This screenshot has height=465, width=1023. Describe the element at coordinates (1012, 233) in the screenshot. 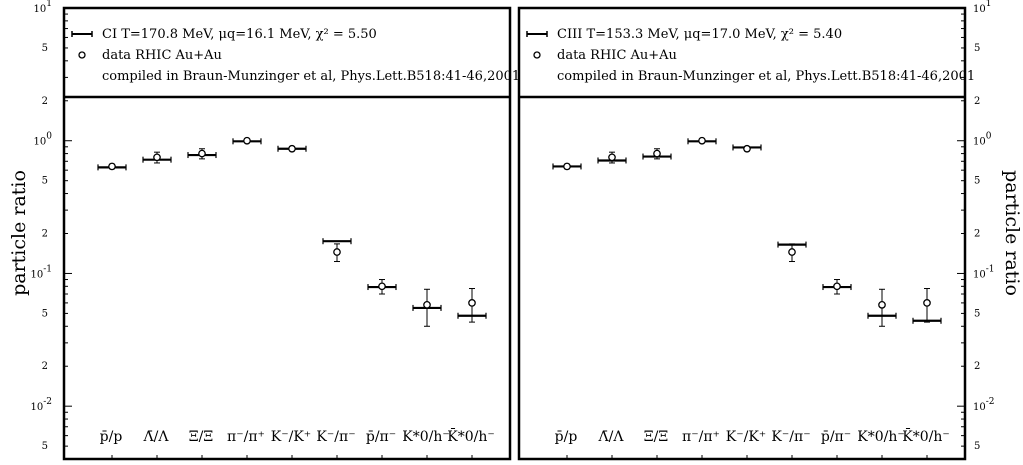

I see `y-axis-label-right: particle ratio` at that location.